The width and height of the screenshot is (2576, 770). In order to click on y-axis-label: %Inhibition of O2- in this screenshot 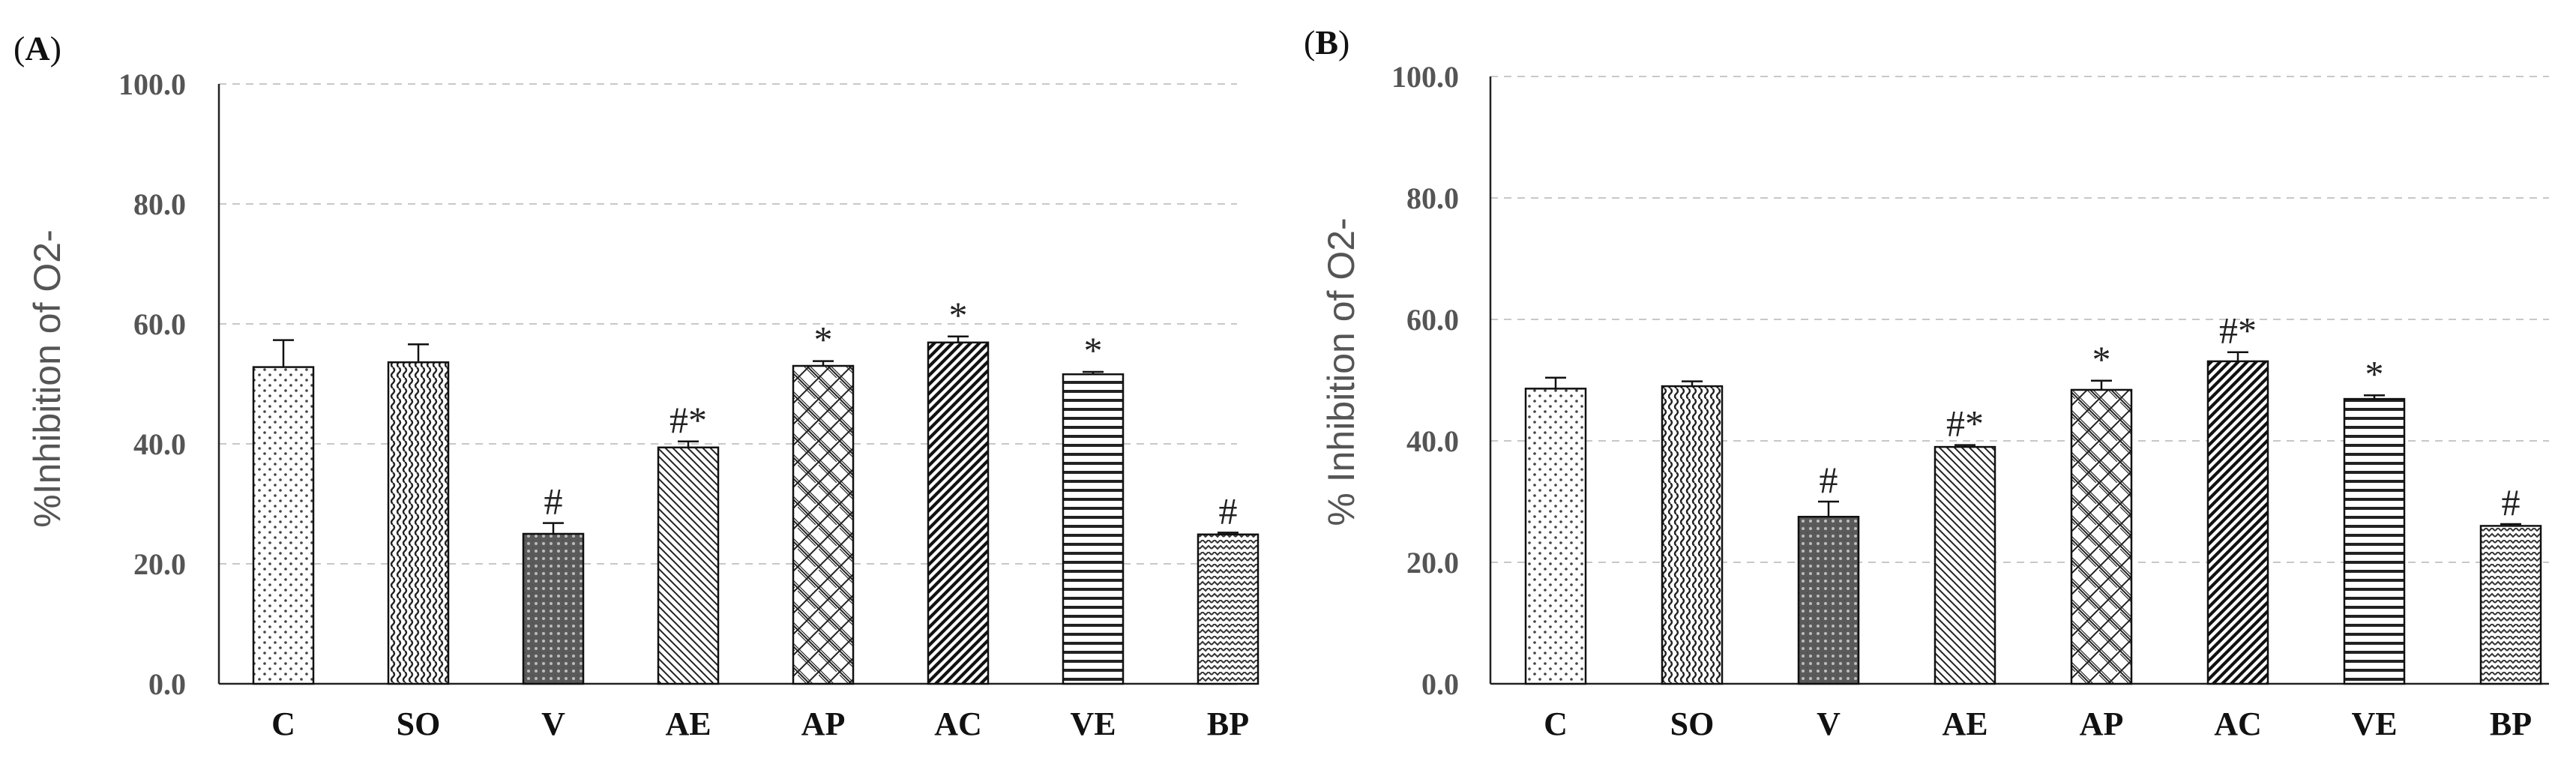, I will do `click(47, 378)`.